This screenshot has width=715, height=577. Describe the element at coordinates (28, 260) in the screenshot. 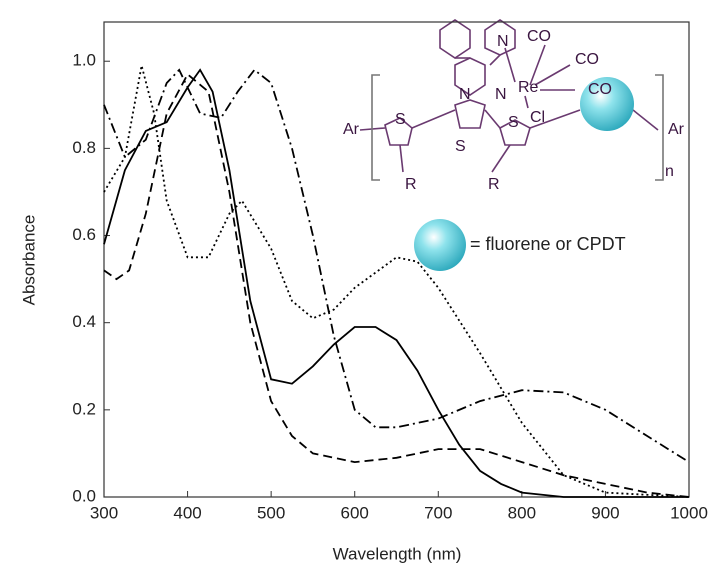

I see `y-axis-title: Absorbance` at that location.